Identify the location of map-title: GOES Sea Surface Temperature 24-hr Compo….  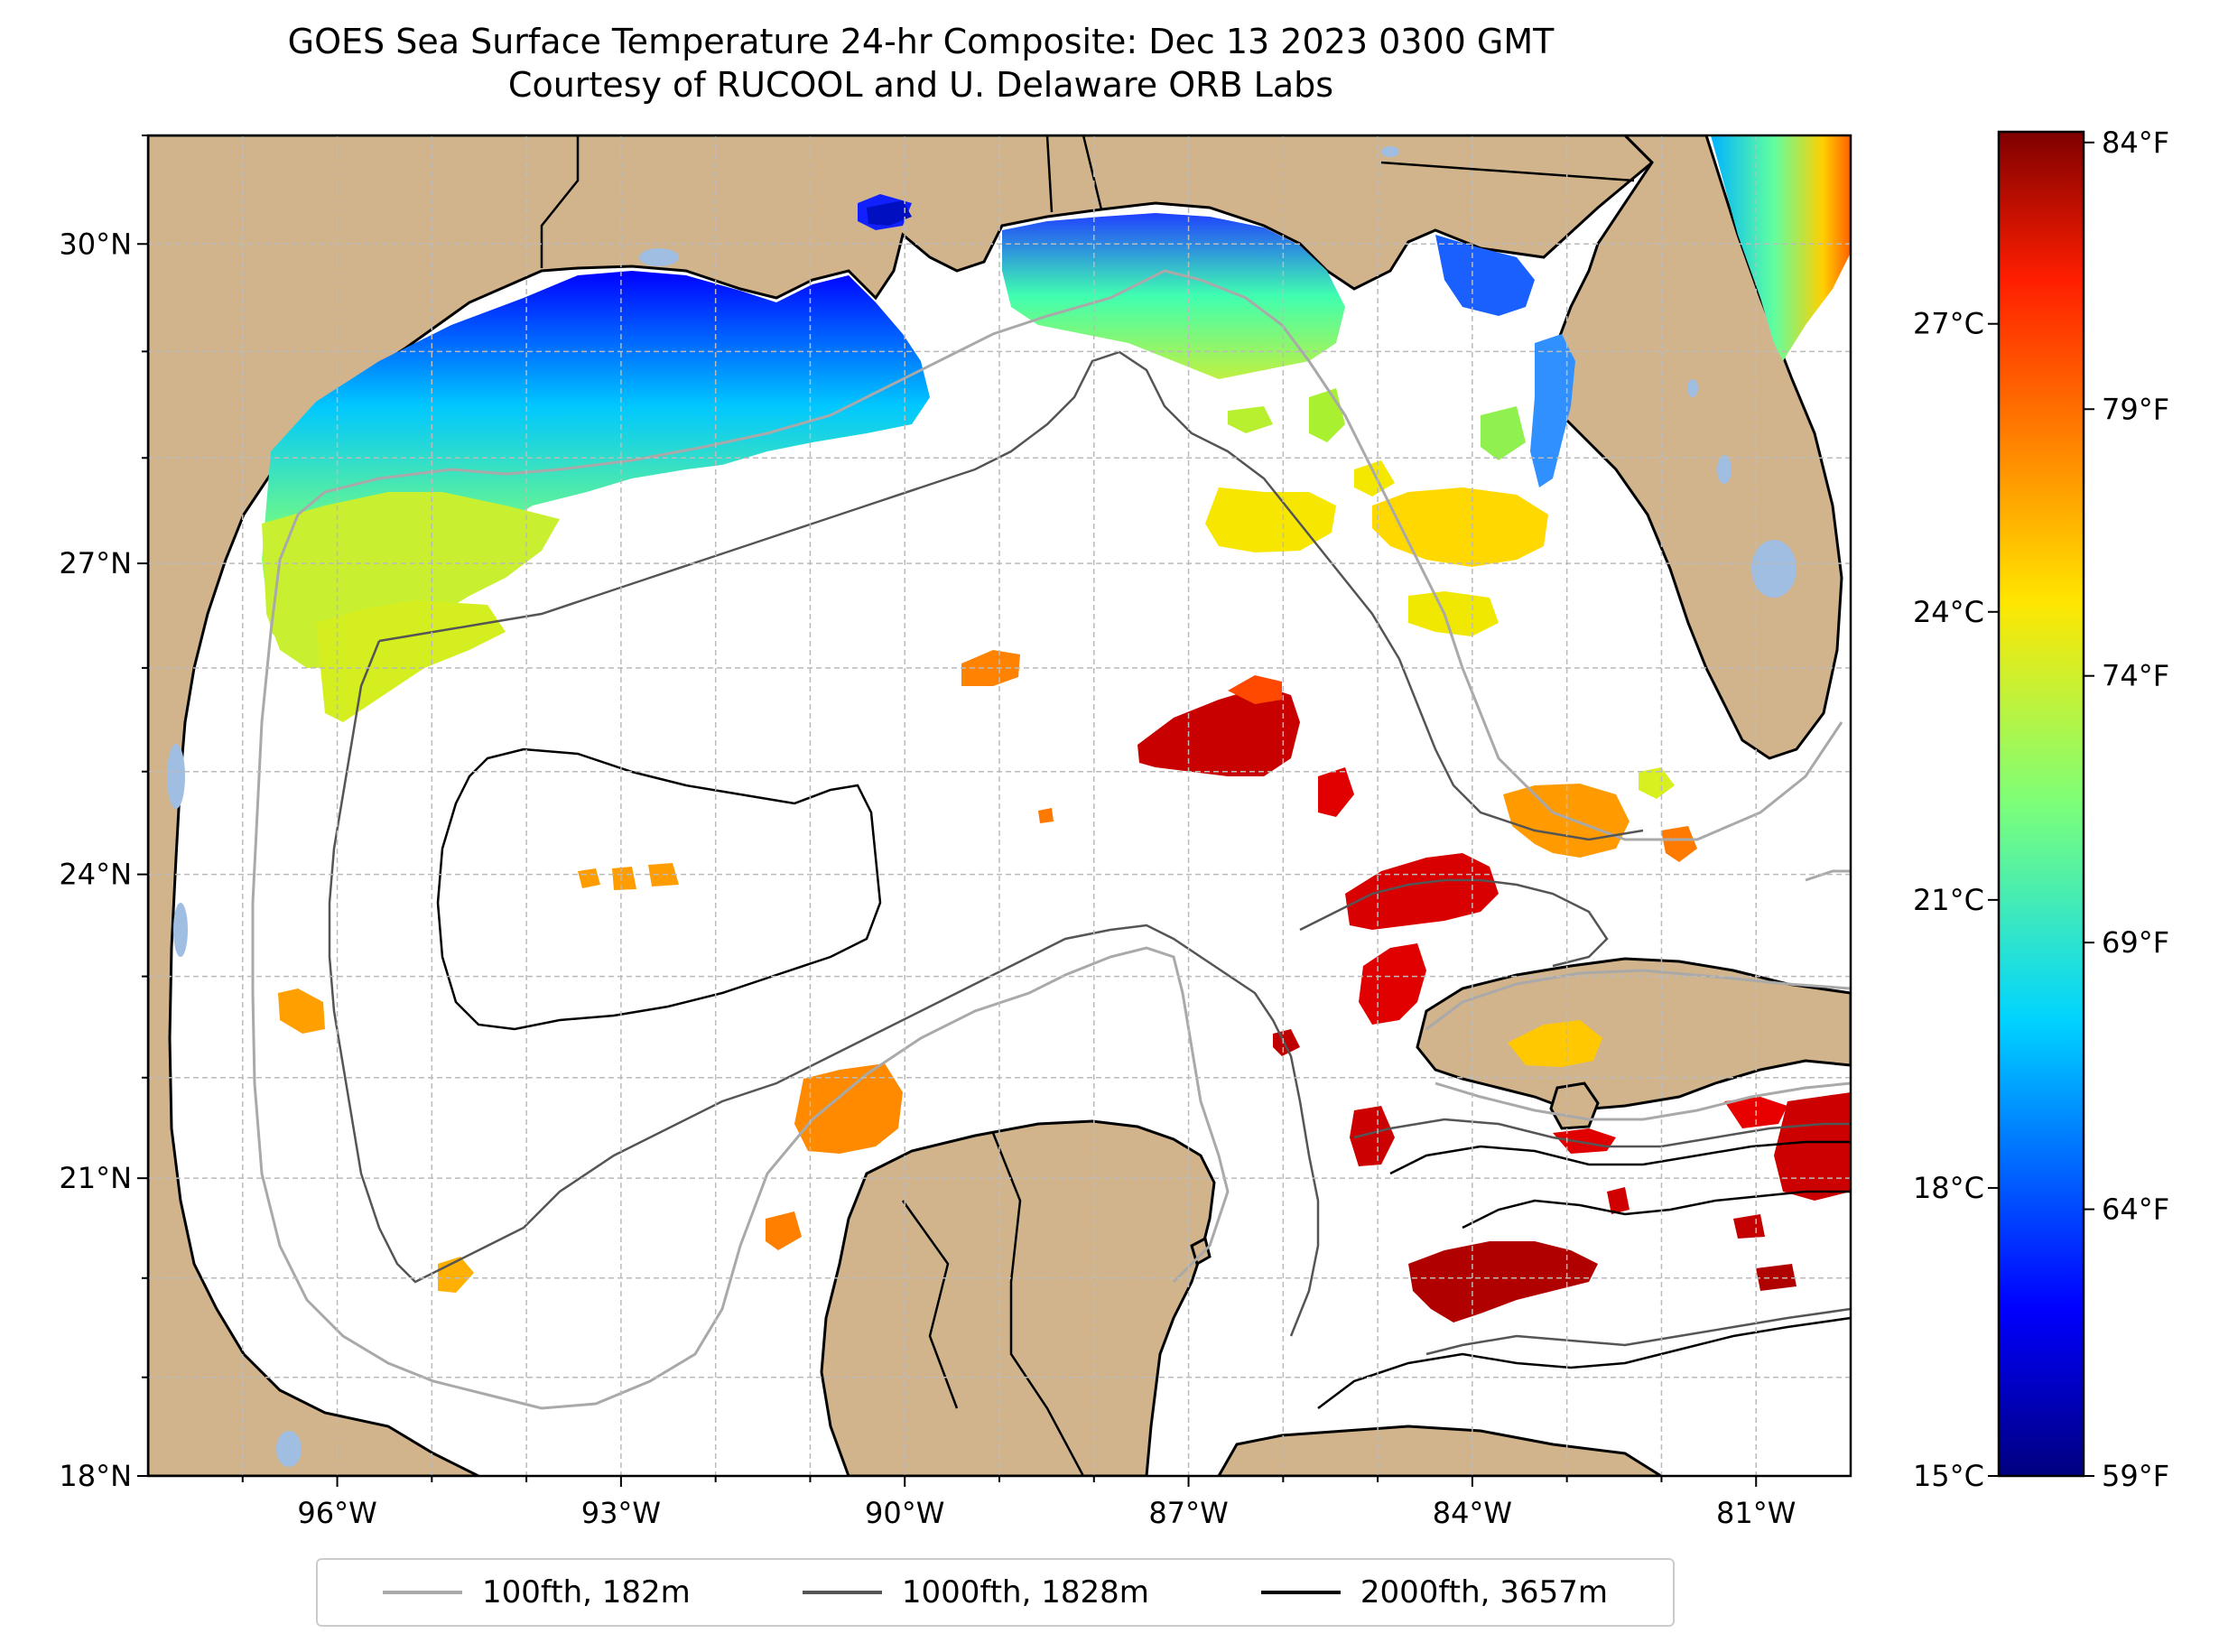
(921, 63).